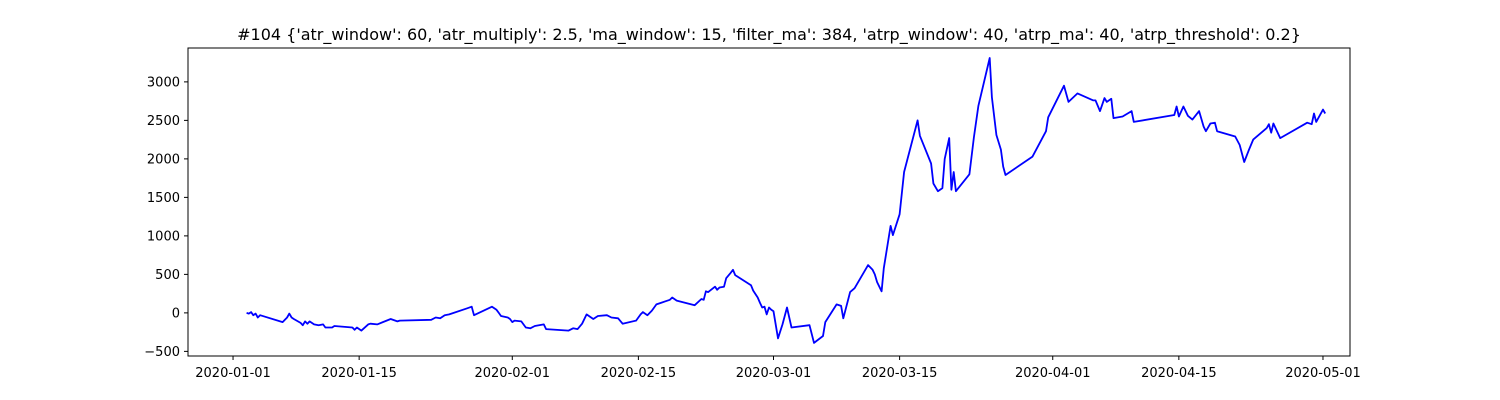 Image resolution: width=1500 pixels, height=400 pixels. Describe the element at coordinates (163, 82) in the screenshot. I see `y-tick-label: 3000` at that location.